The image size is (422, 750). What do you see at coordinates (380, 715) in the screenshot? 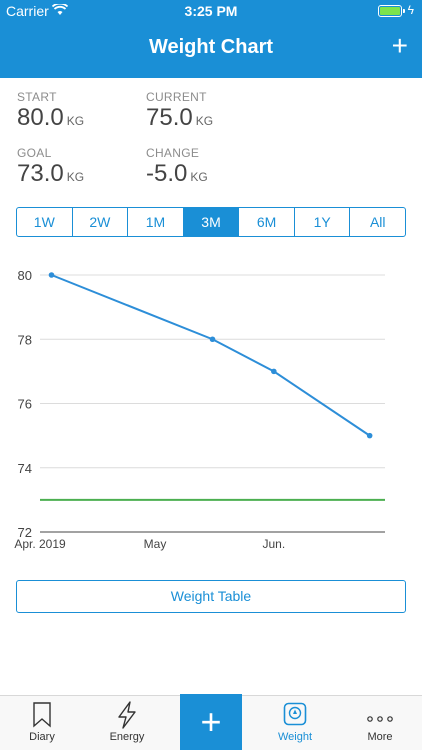
I see `more-dots-icon` at bounding box center [380, 715].